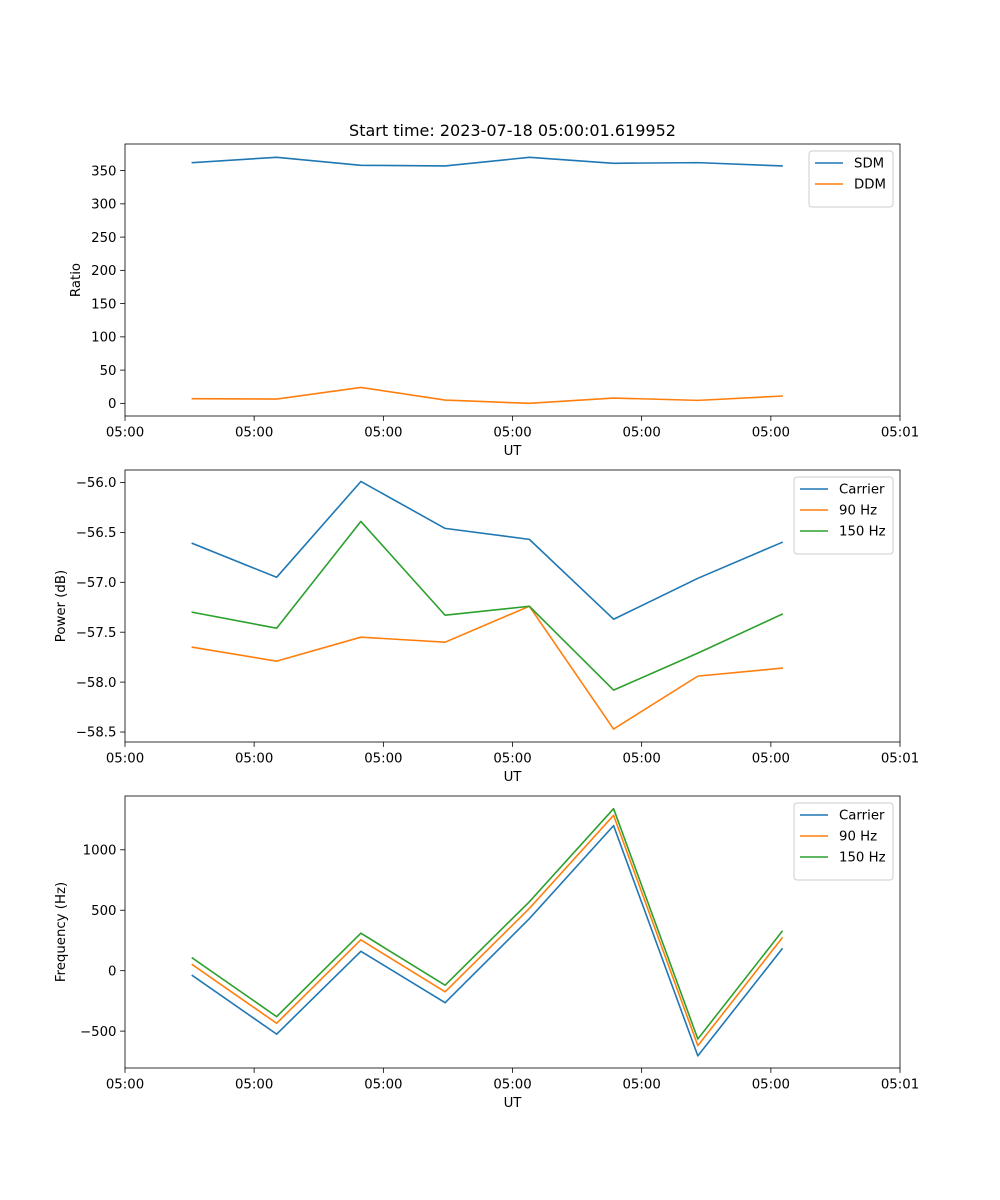 The height and width of the screenshot is (1200, 1000). Describe the element at coordinates (103, 171) in the screenshot. I see `ratio-y-tick-label: 350` at that location.